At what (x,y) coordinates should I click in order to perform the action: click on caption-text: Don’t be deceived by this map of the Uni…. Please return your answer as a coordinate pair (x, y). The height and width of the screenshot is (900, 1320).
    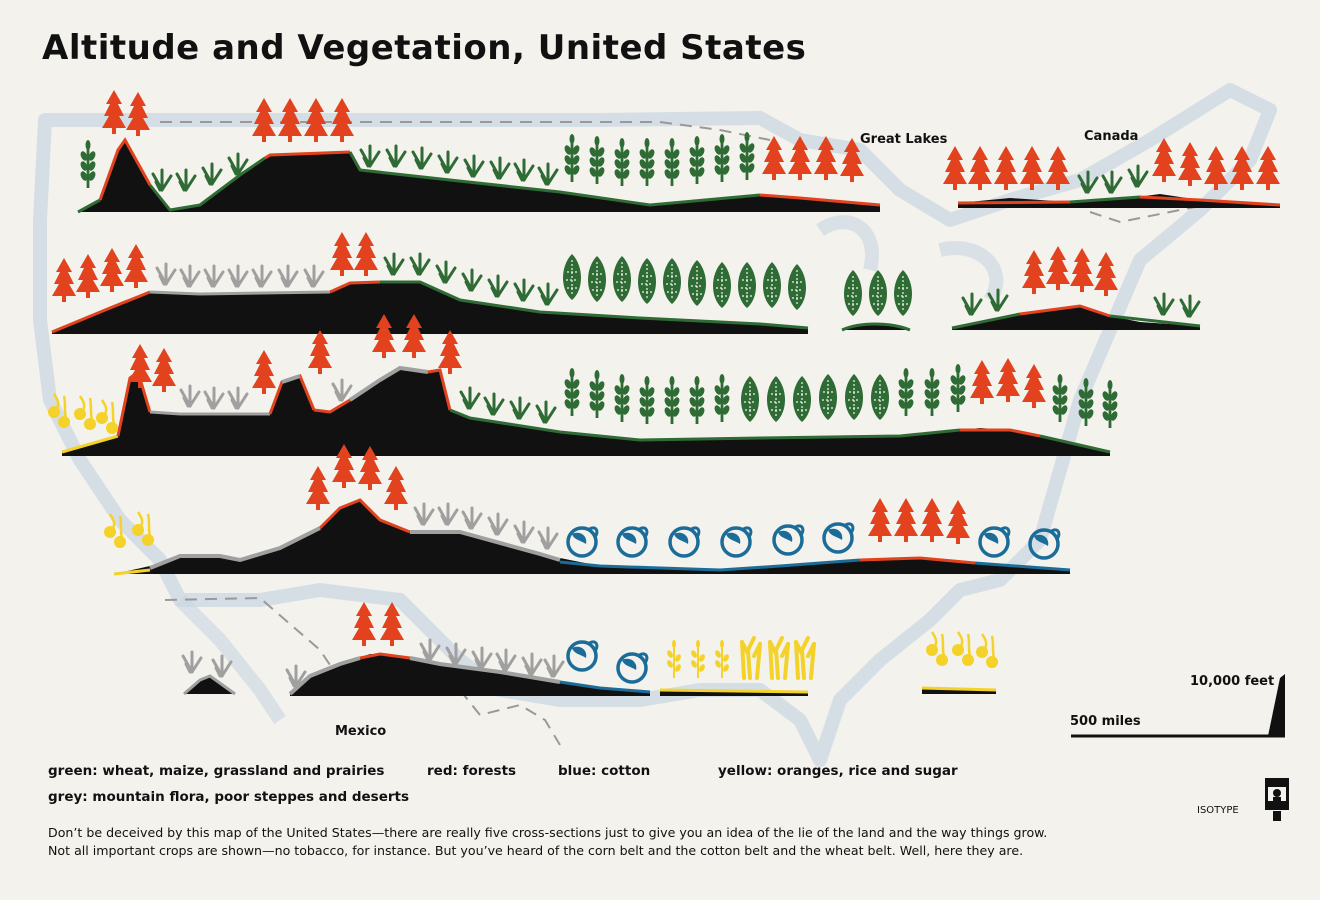
    Looking at the image, I should click on (548, 841).